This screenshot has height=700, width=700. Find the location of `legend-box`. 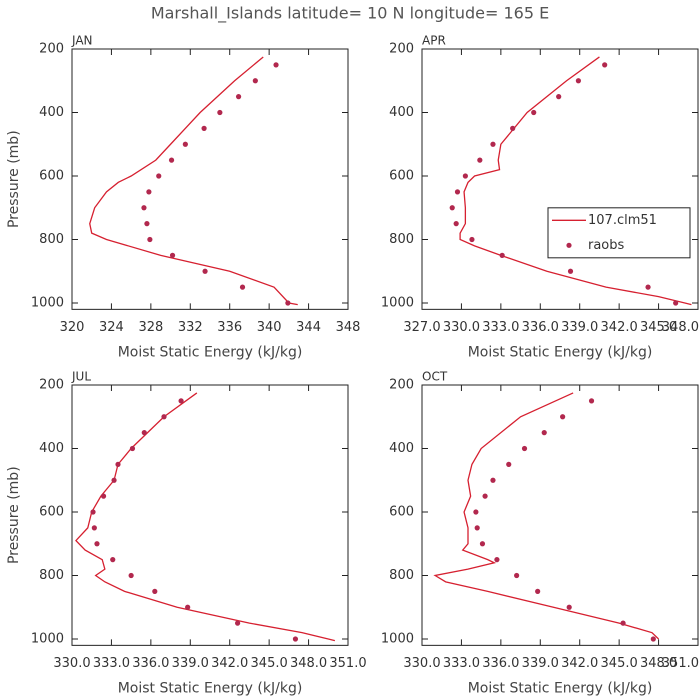

legend-box is located at coordinates (619, 233).